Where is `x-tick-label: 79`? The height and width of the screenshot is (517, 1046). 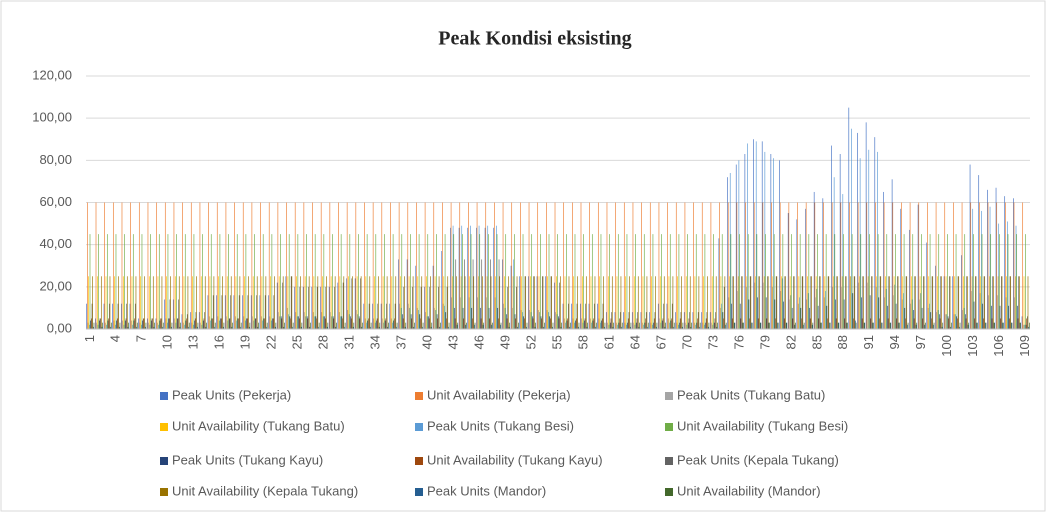 x-tick-label: 79 is located at coordinates (764, 342).